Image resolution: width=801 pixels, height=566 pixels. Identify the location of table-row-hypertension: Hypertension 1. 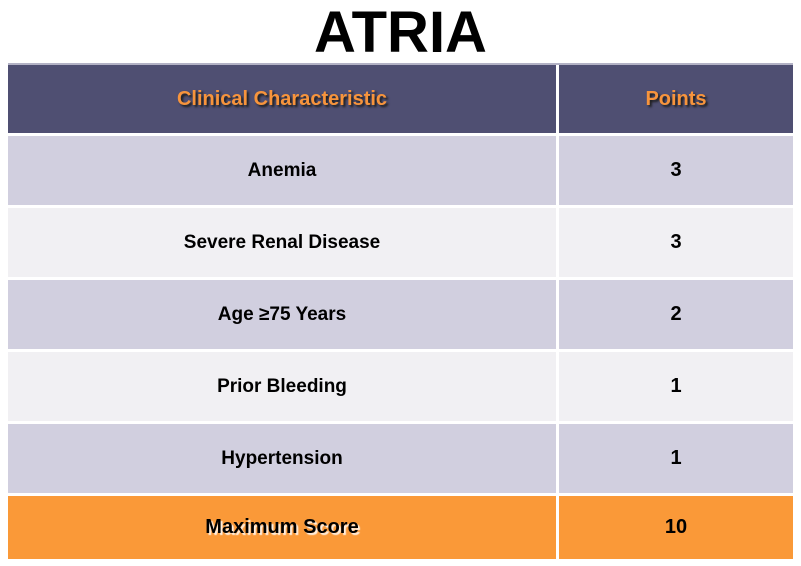
(400, 458).